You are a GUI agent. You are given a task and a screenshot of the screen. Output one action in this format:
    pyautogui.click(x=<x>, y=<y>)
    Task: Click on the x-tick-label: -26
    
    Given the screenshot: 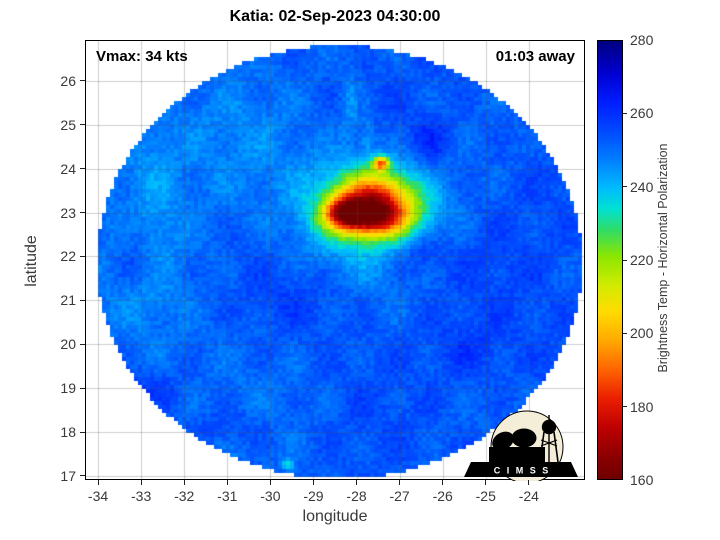 What is the action you would take?
    pyautogui.click(x=442, y=496)
    